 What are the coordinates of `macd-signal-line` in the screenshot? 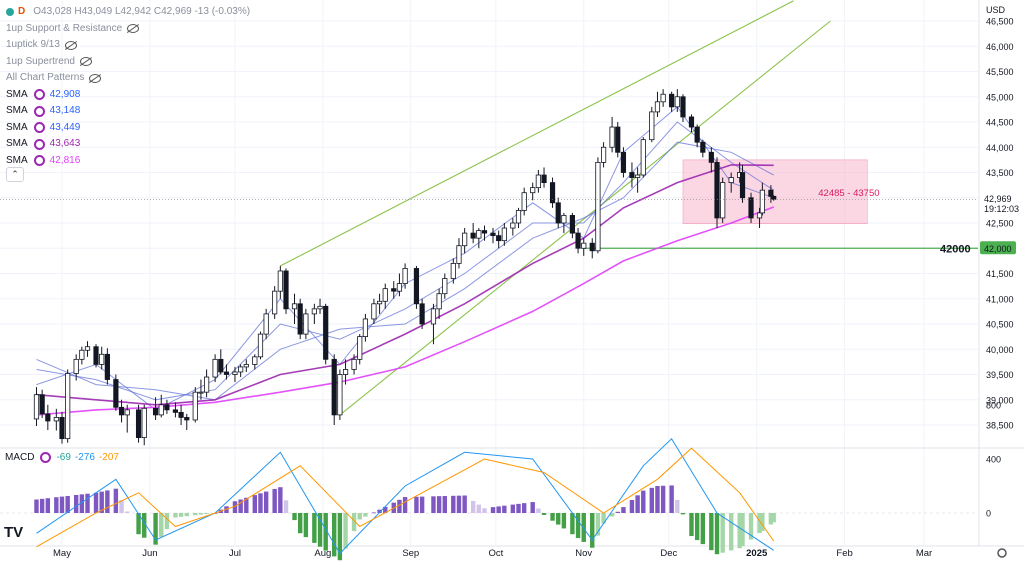 It's located at (405, 497).